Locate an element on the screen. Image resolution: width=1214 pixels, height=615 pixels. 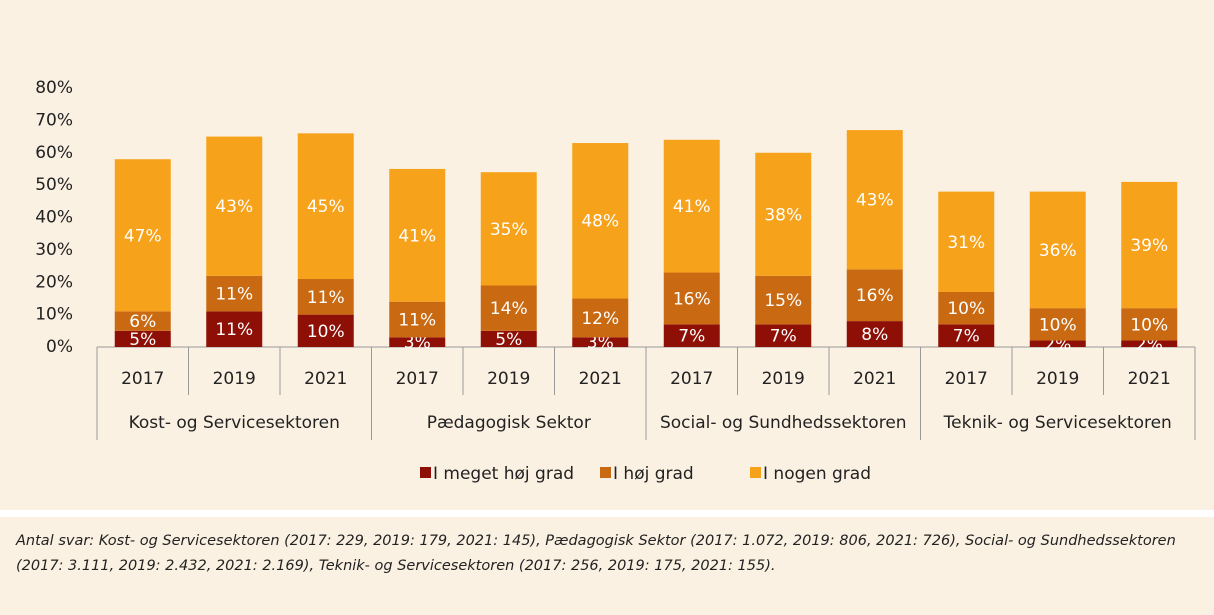
value-label: 45% is located at coordinates (326, 207).